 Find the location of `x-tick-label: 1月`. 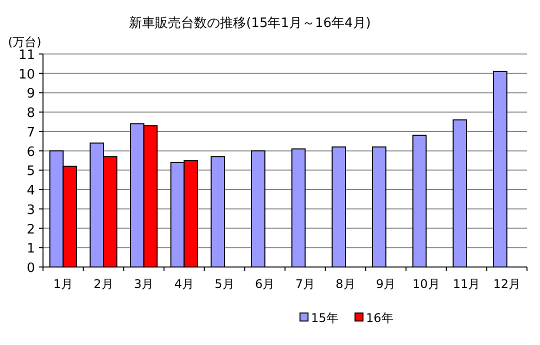

x-tick-label: 1月 is located at coordinates (63, 284).